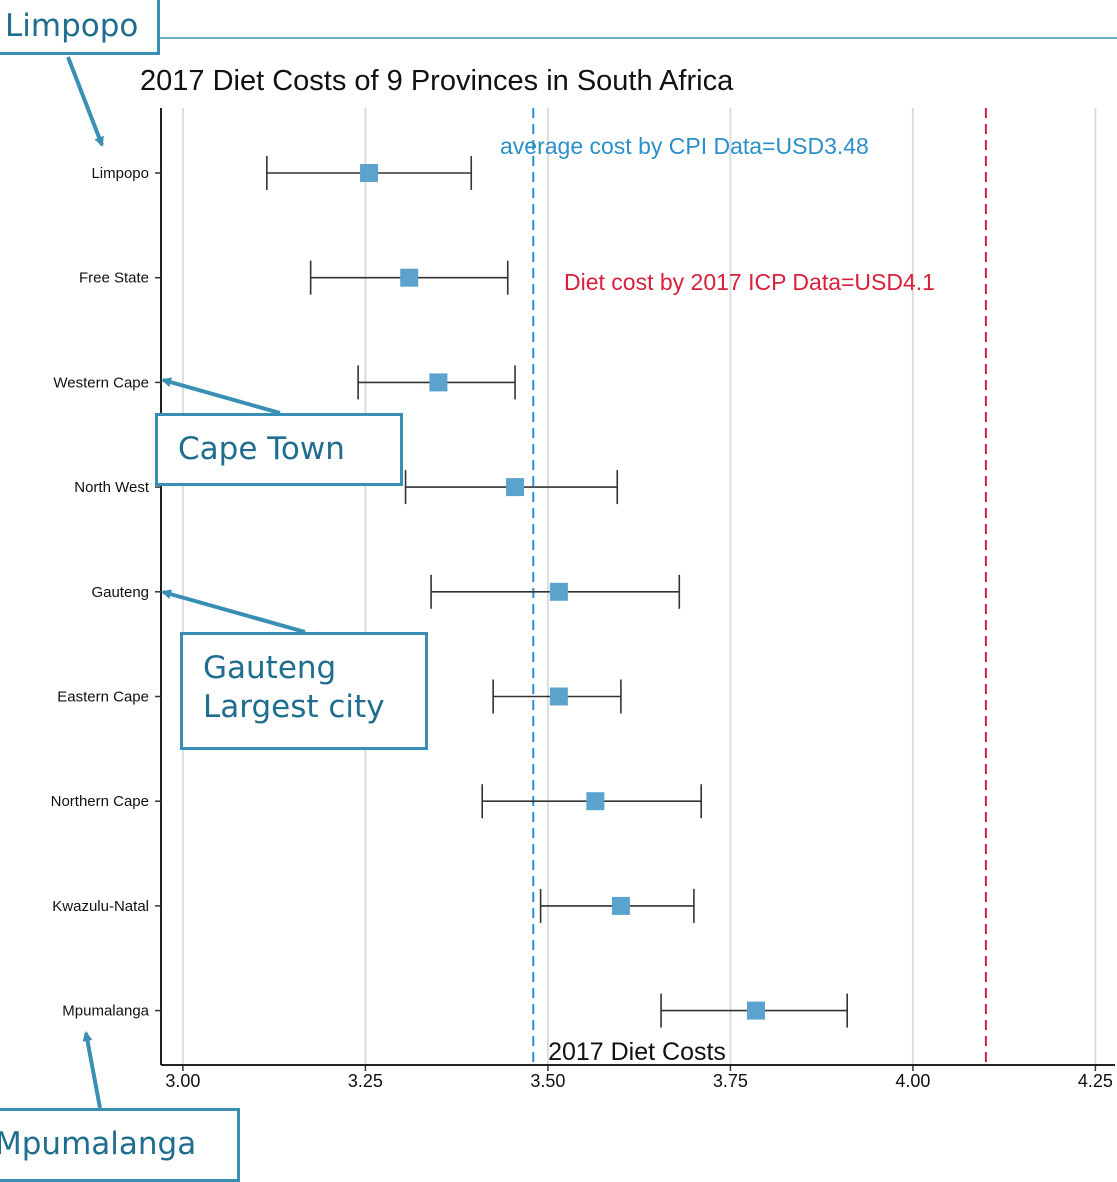  I want to click on callout-limpopo: Limpopo, so click(80, 27).